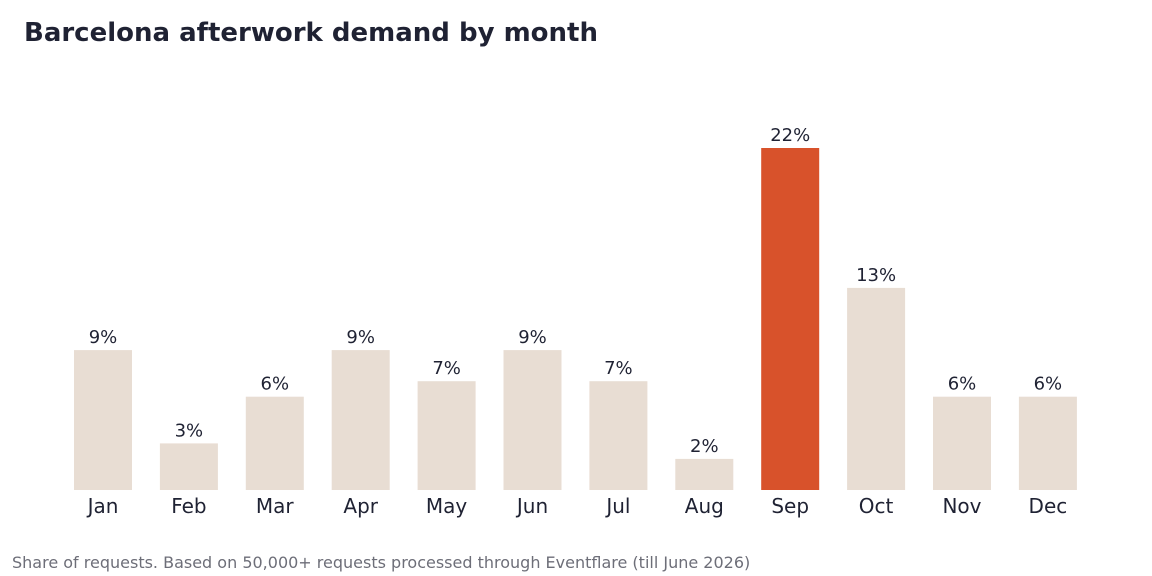 The height and width of the screenshot is (576, 1152). Describe the element at coordinates (275, 384) in the screenshot. I see `value-label-mar: 6%` at that location.